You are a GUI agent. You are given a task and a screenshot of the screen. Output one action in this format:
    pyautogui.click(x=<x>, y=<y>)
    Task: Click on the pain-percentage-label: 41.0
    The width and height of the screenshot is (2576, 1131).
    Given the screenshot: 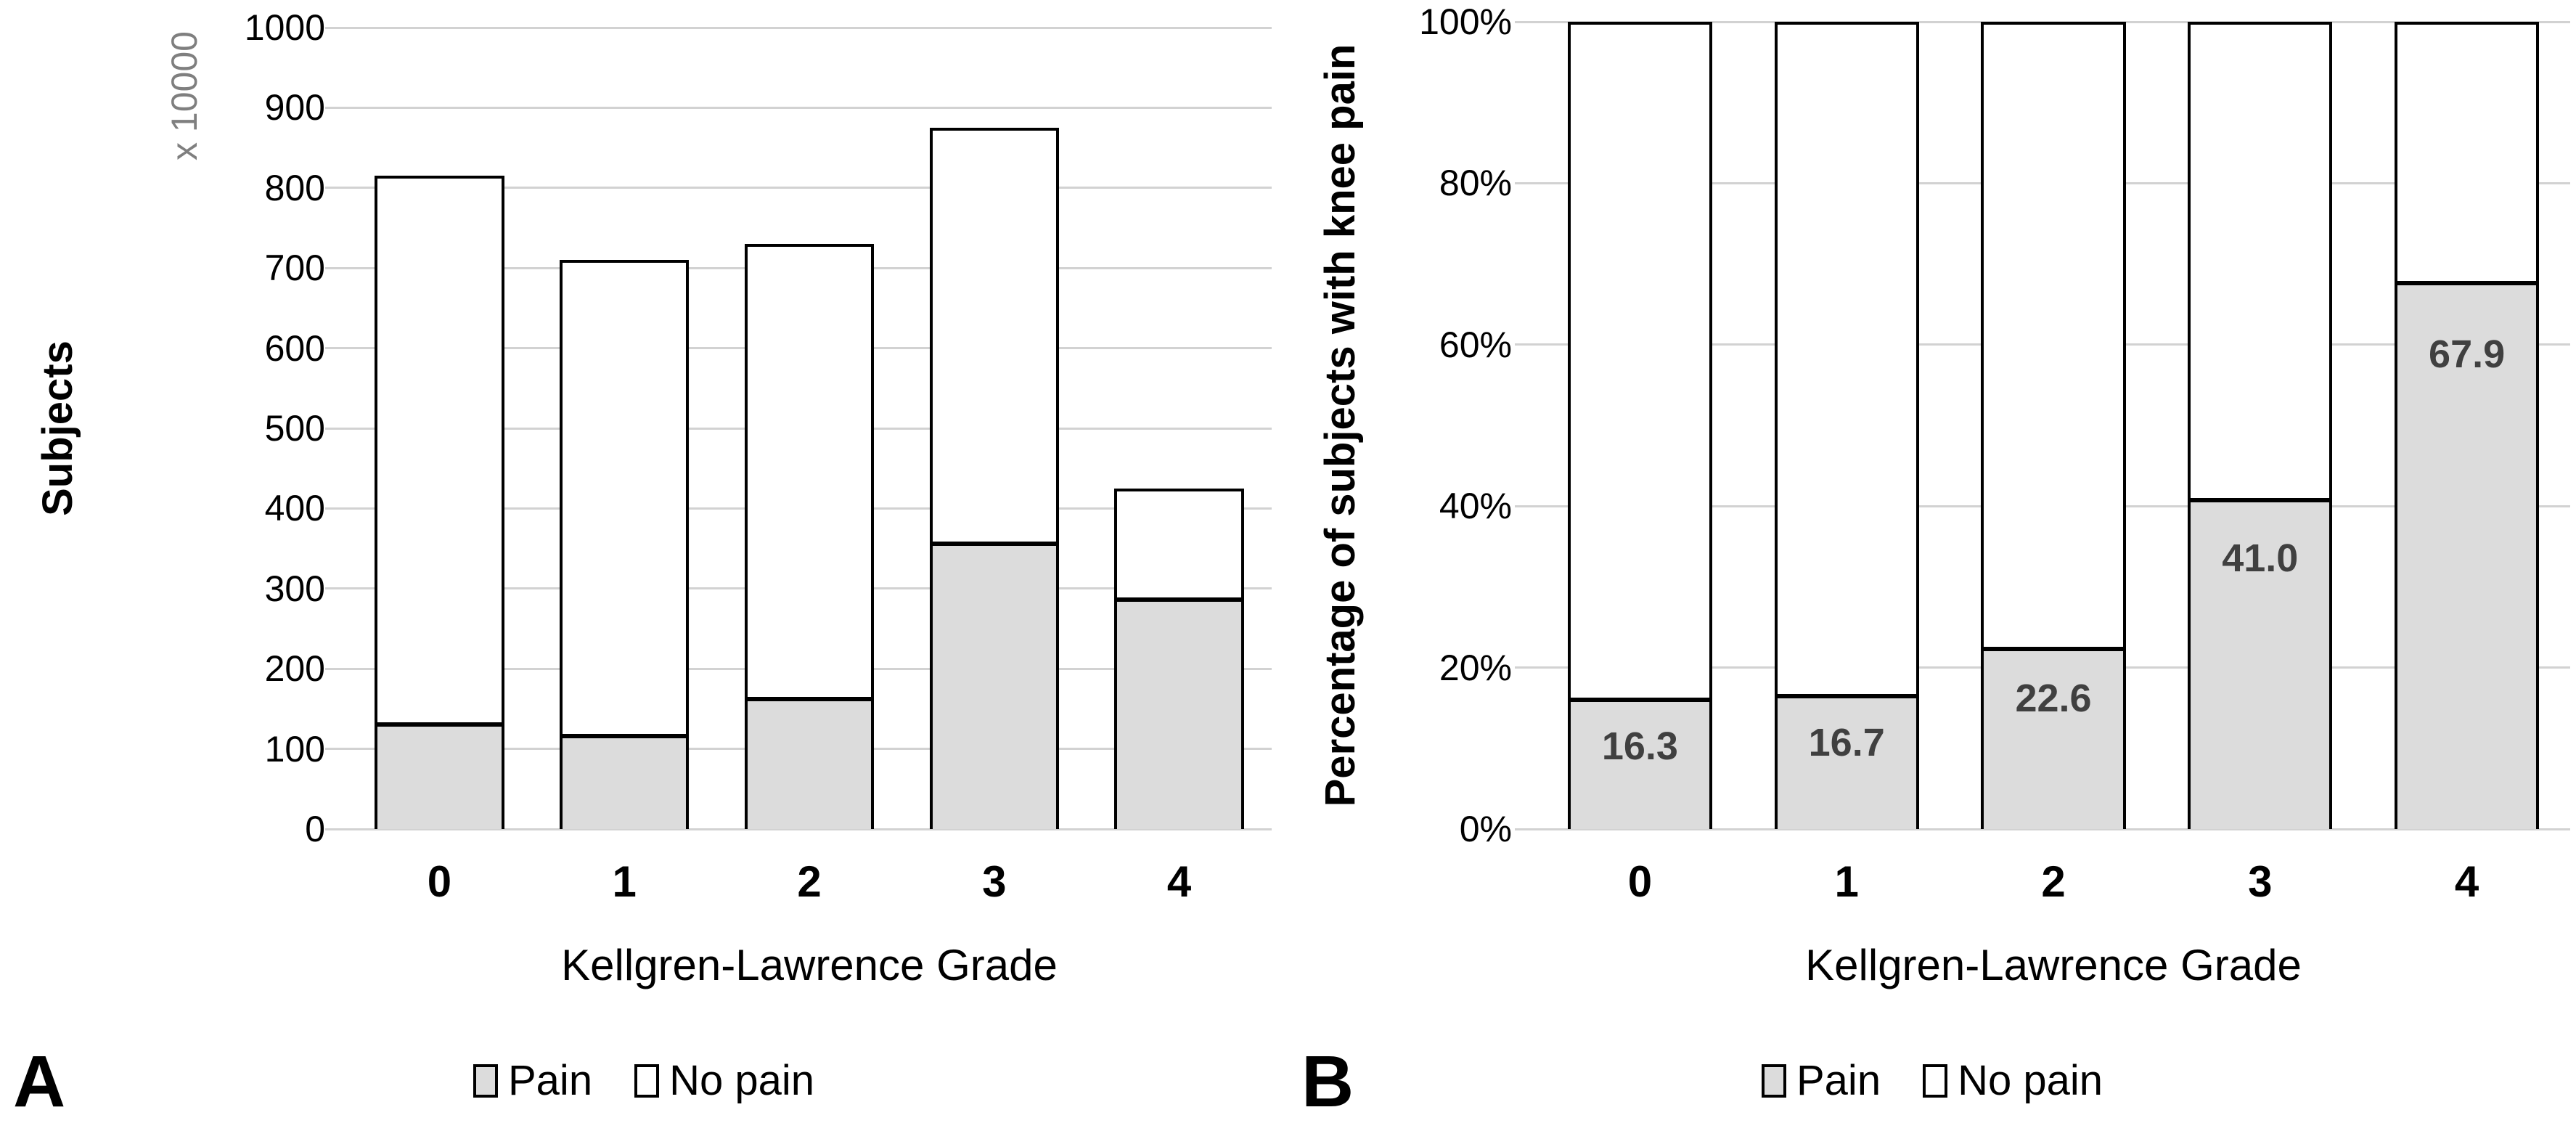 What is the action you would take?
    pyautogui.click(x=2261, y=558)
    